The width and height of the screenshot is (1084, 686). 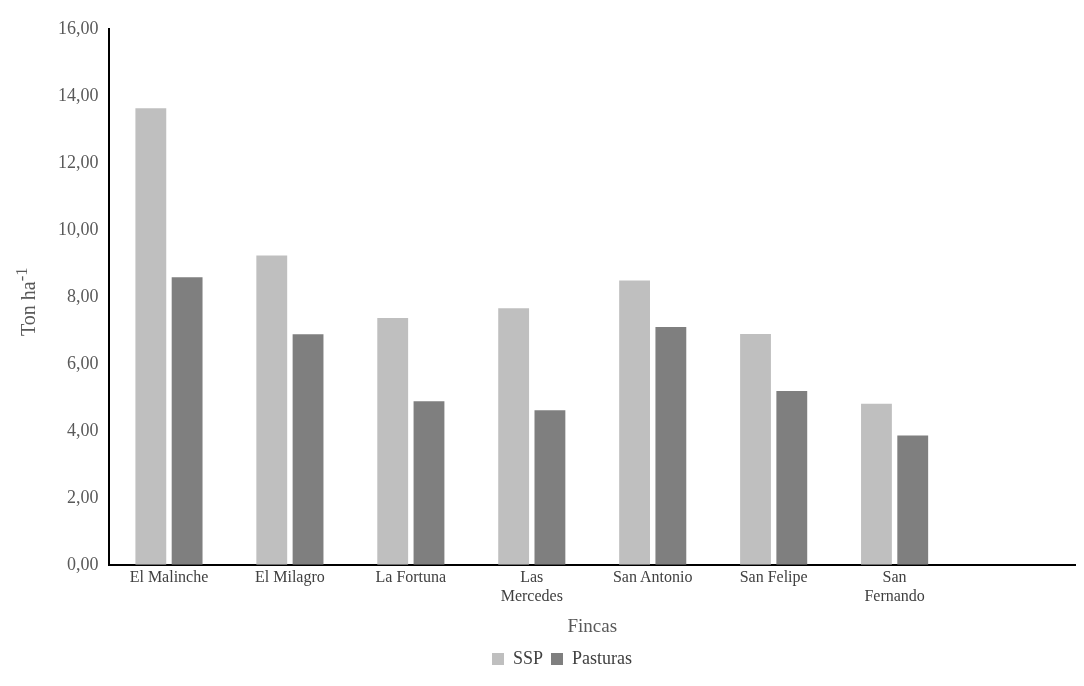 What do you see at coordinates (83, 295) in the screenshot?
I see `y-tick-label: 8,00` at bounding box center [83, 295].